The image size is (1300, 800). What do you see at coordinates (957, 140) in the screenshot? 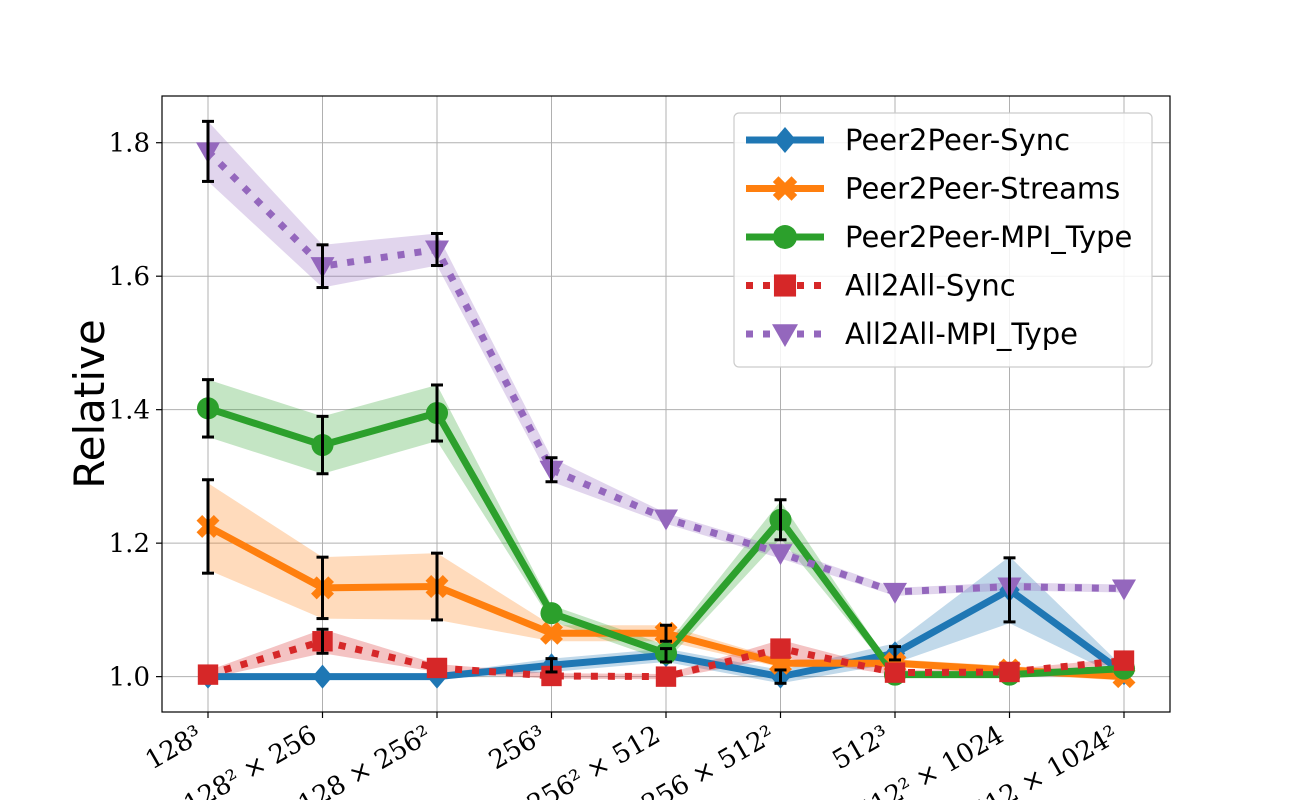
I see `legend-label: Peer2Peer-Sync` at bounding box center [957, 140].